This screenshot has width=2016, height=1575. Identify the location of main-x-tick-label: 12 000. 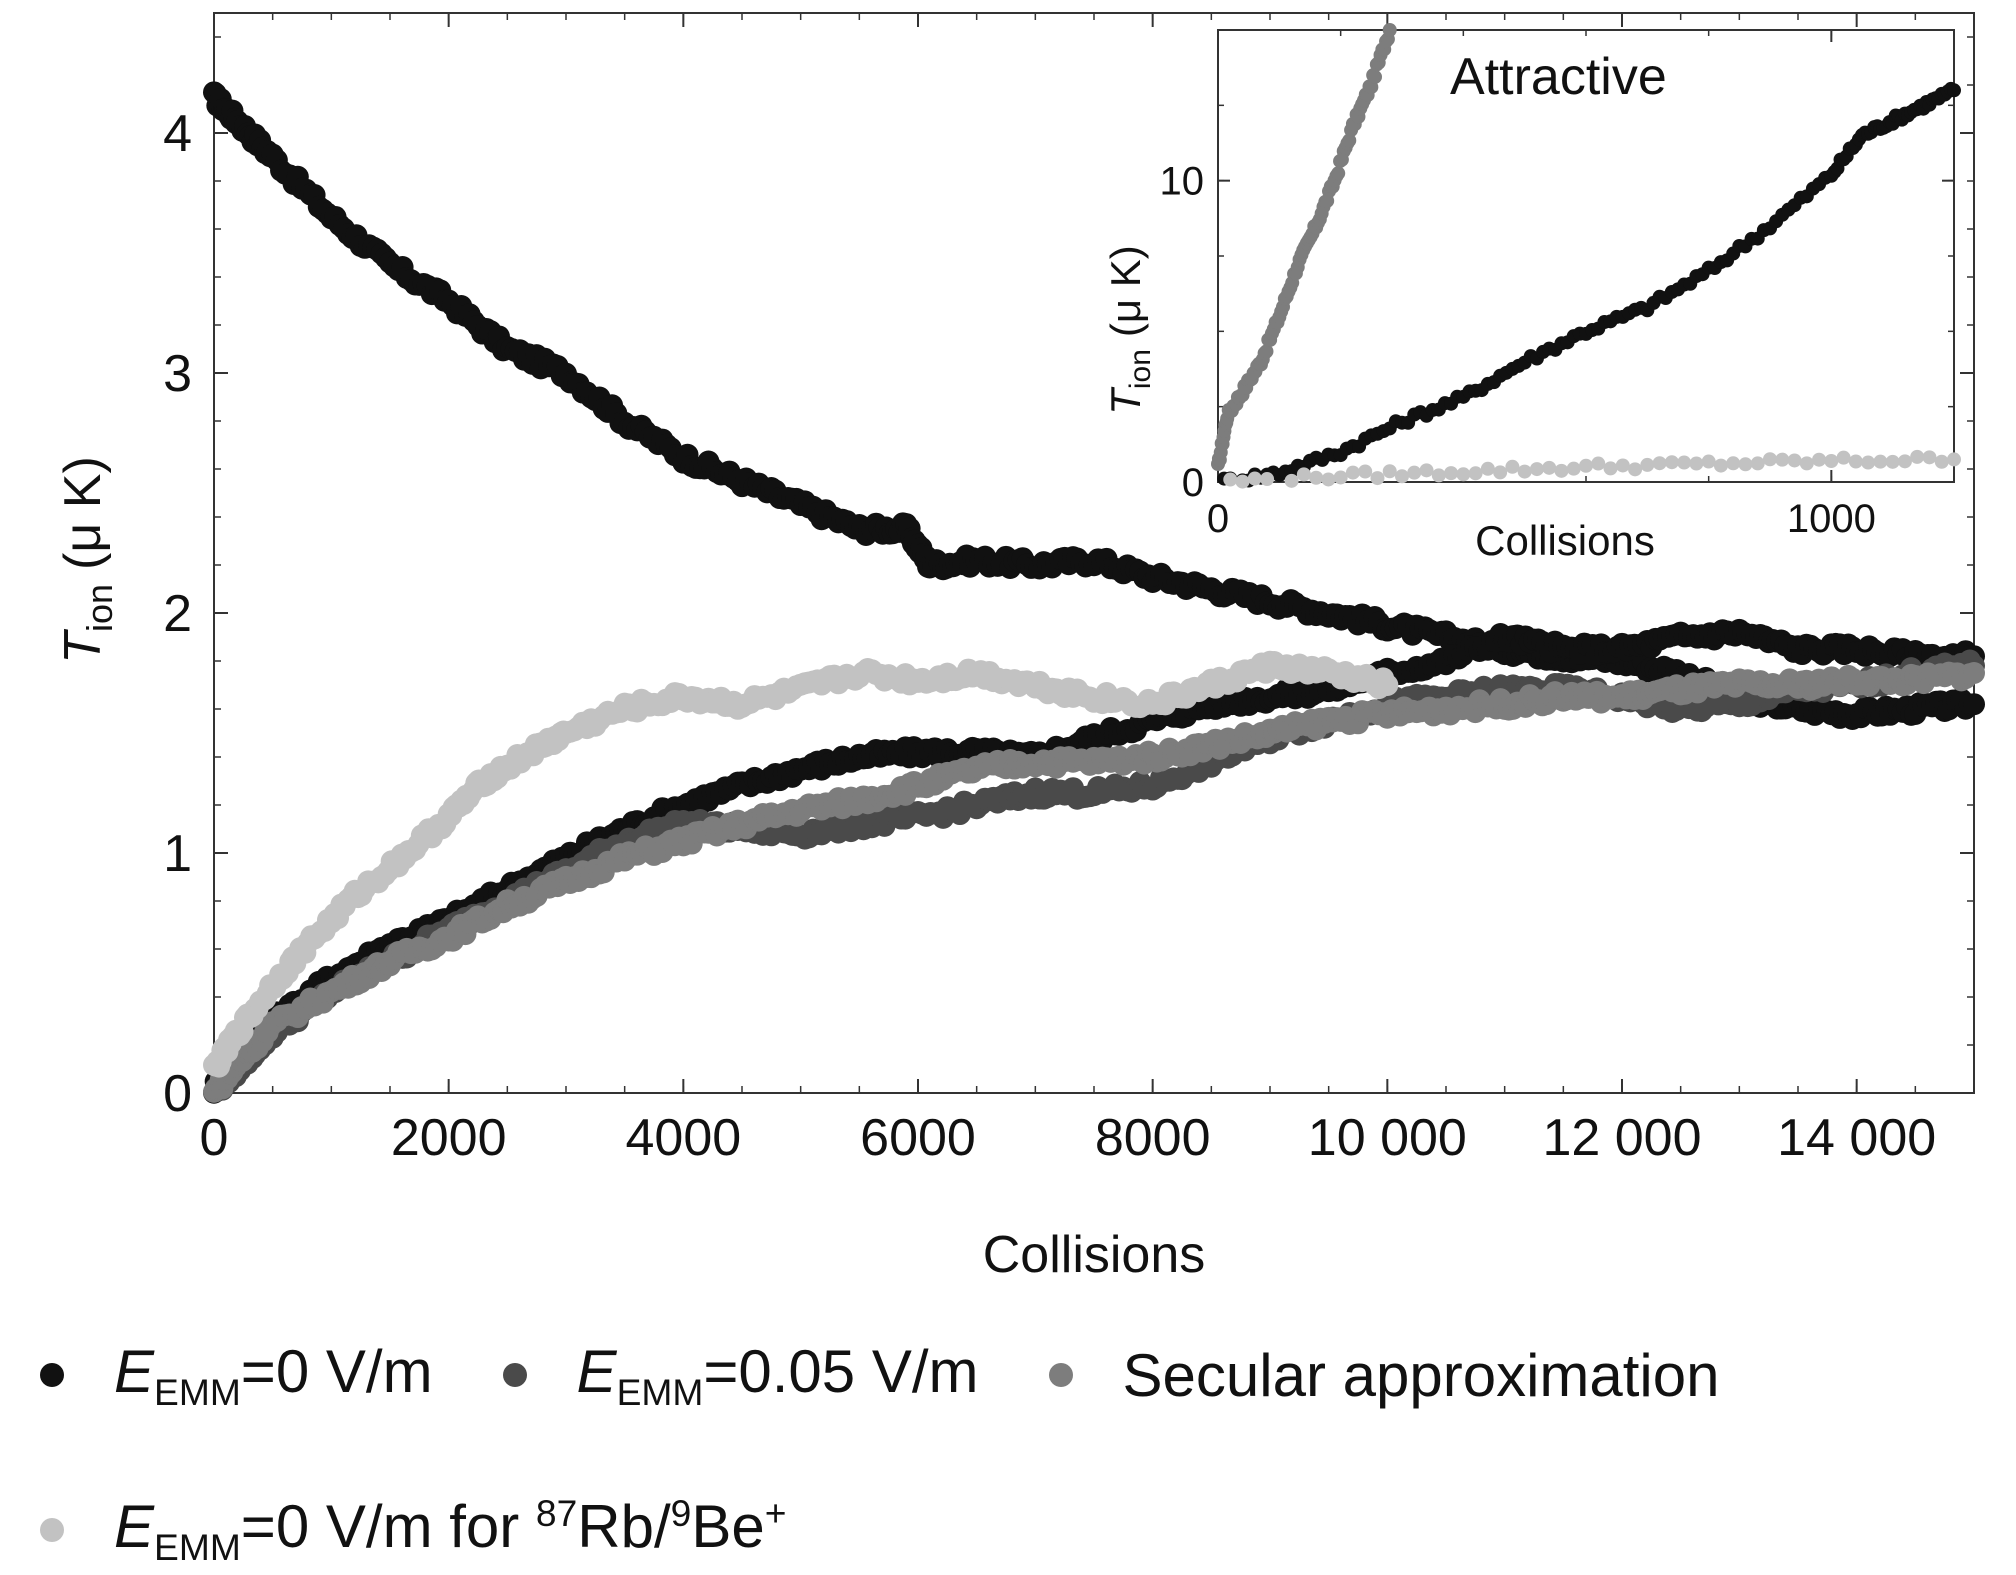
(1621, 1138).